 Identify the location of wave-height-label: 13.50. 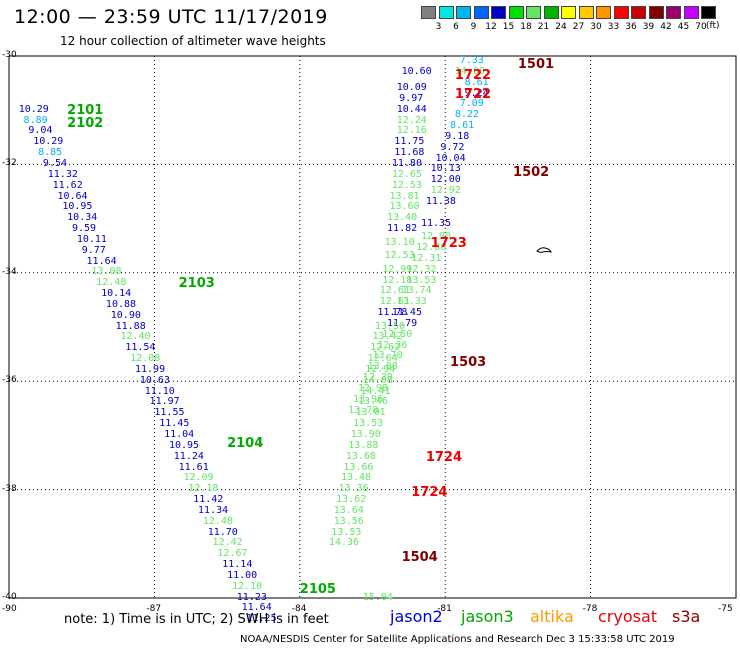
(390, 326).